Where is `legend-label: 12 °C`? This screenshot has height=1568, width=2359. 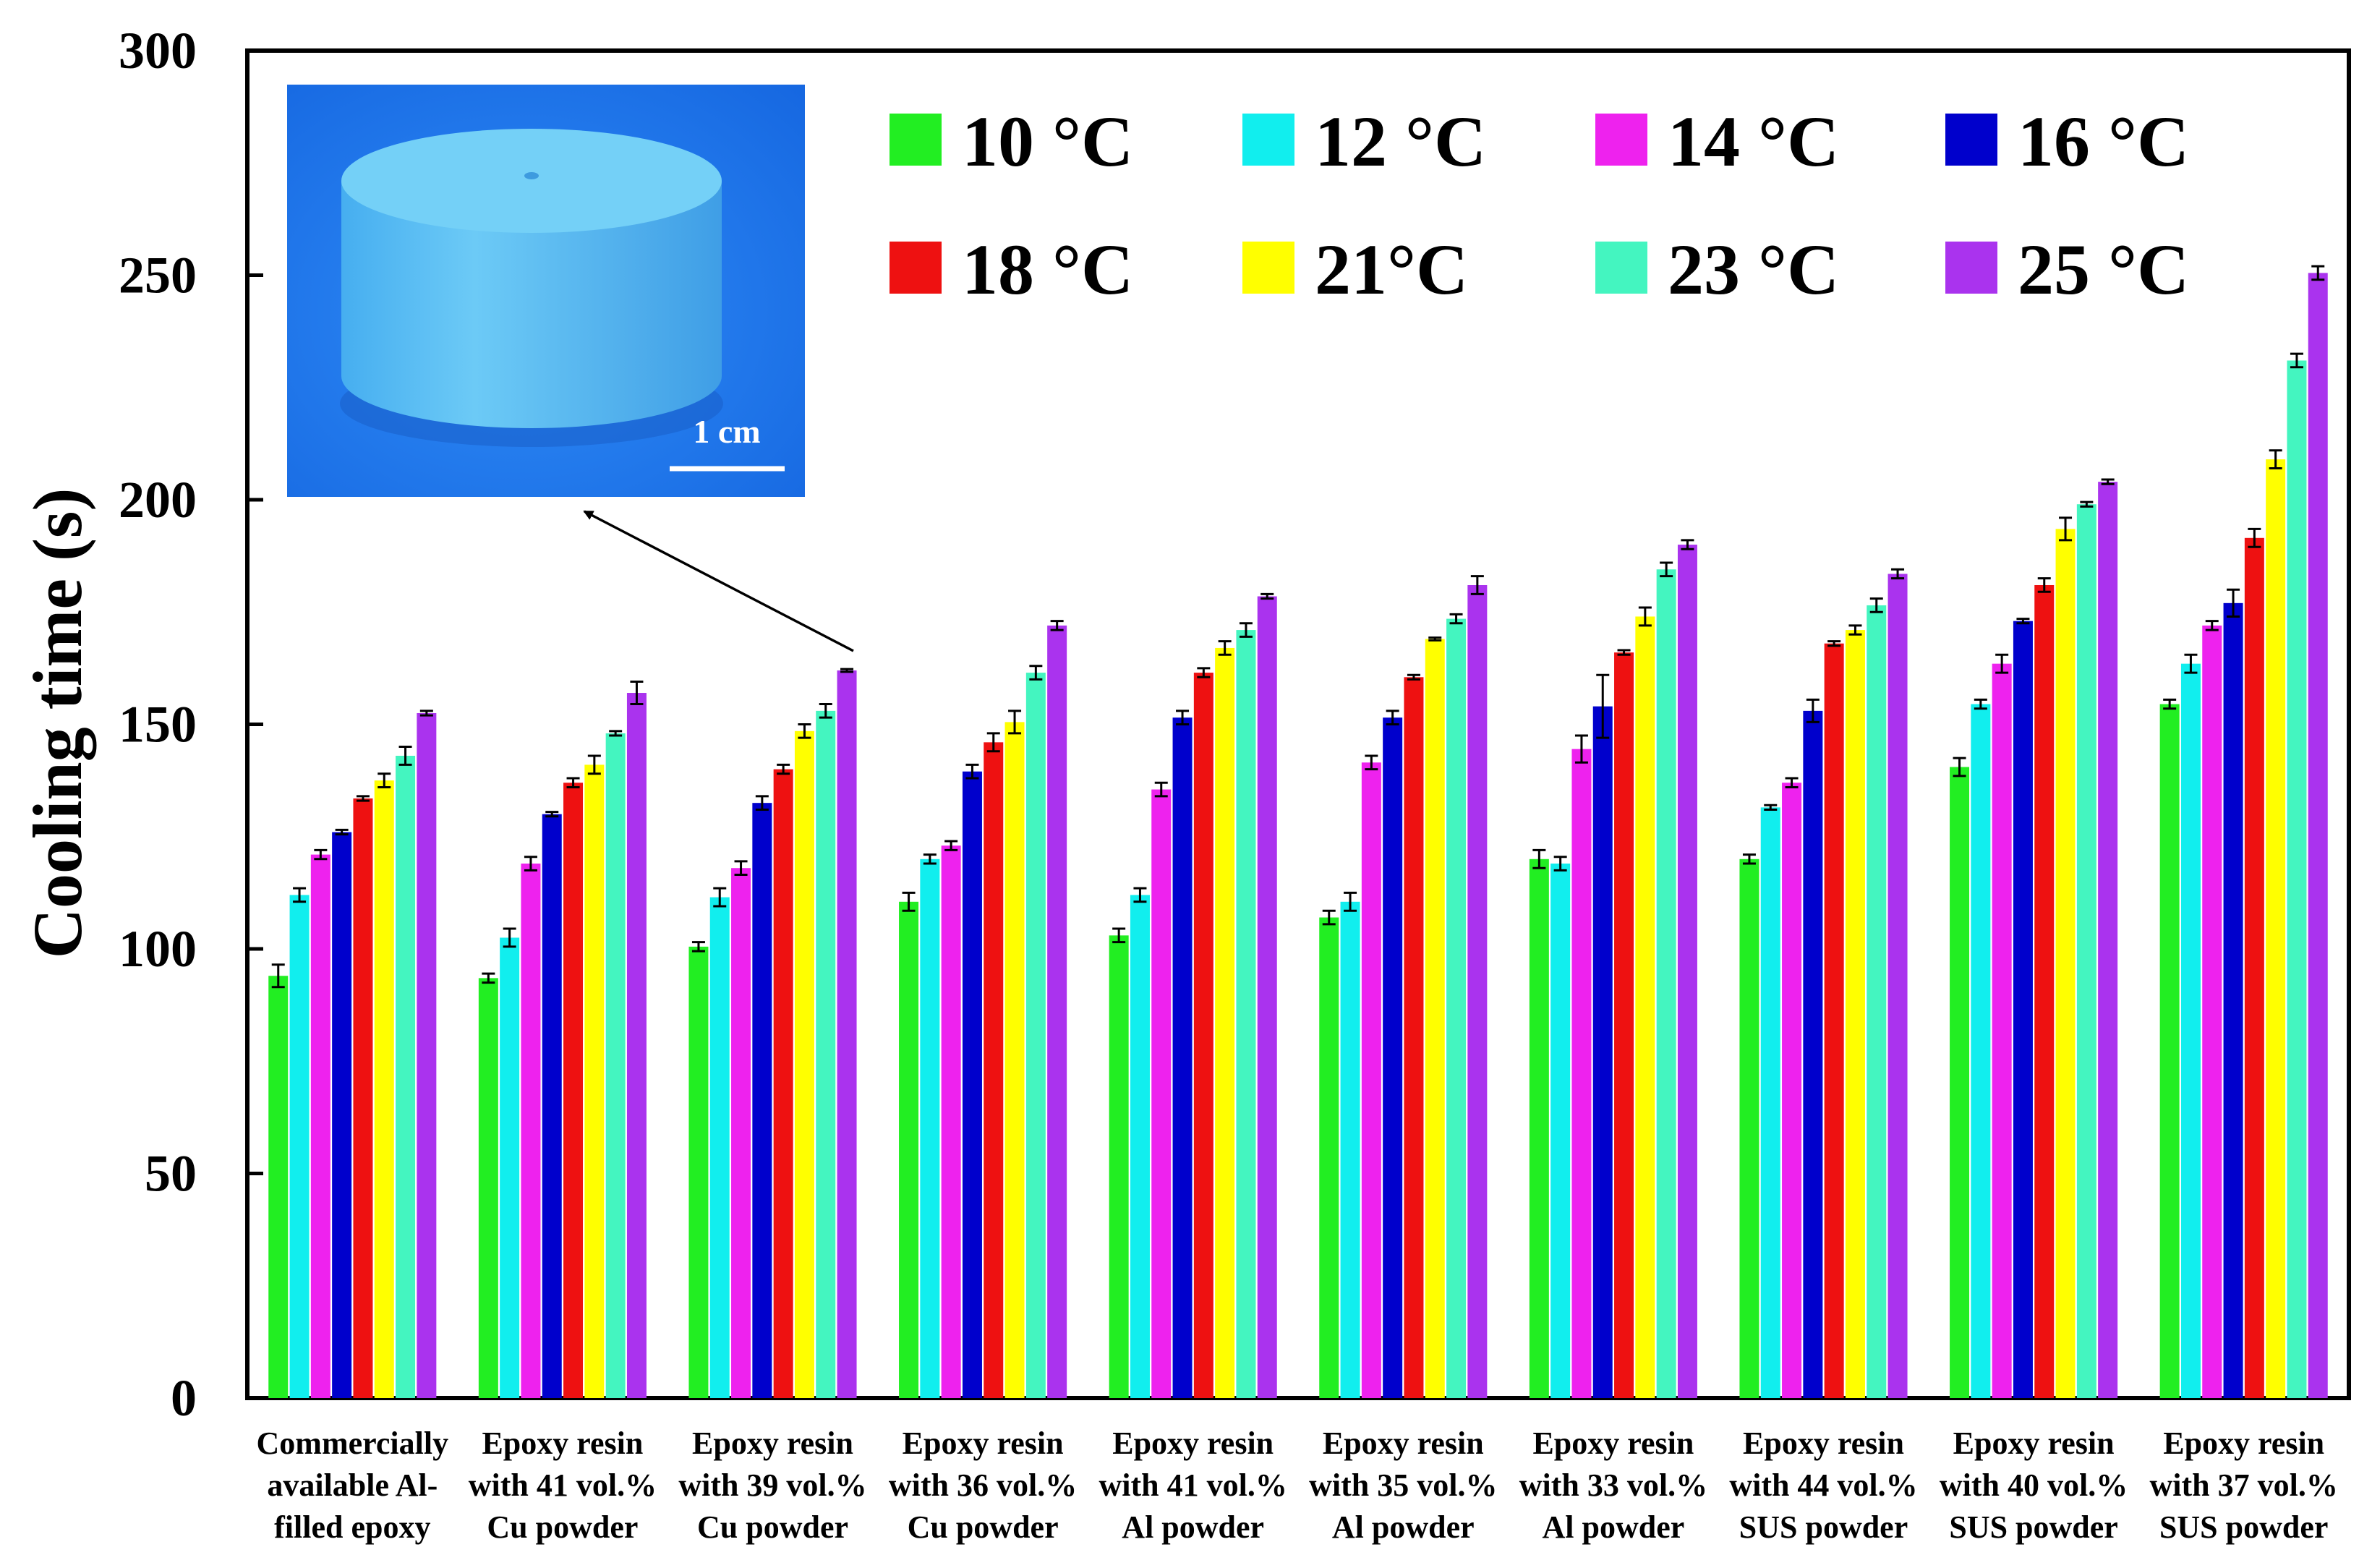 legend-label: 12 °C is located at coordinates (1400, 141).